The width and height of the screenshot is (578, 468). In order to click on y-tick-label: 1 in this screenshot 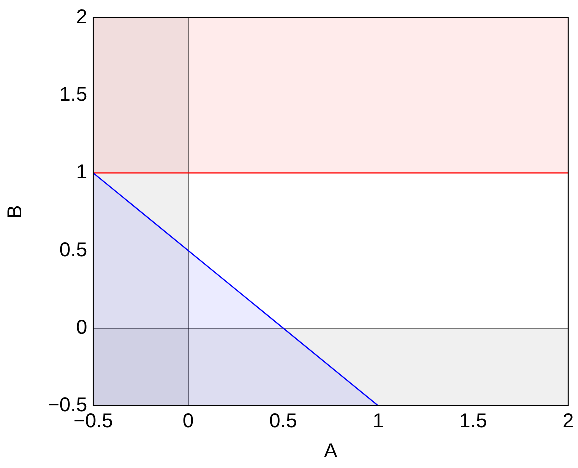, I will do `click(82, 173)`.